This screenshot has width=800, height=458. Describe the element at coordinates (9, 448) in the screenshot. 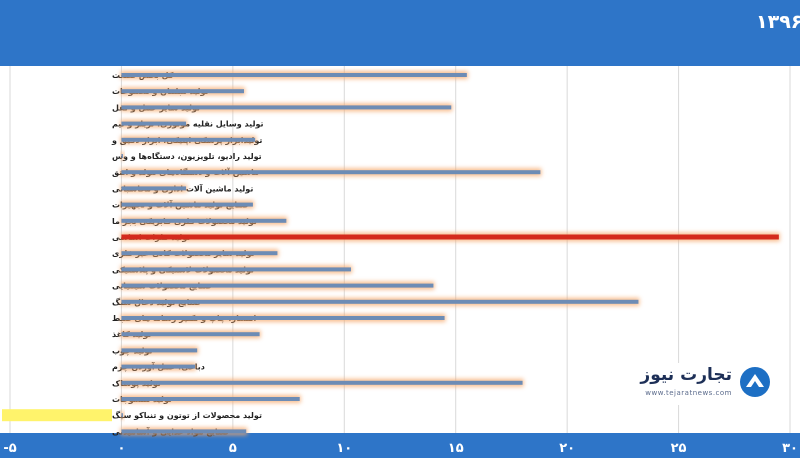

I see `x-tick-label: -۵` at that location.